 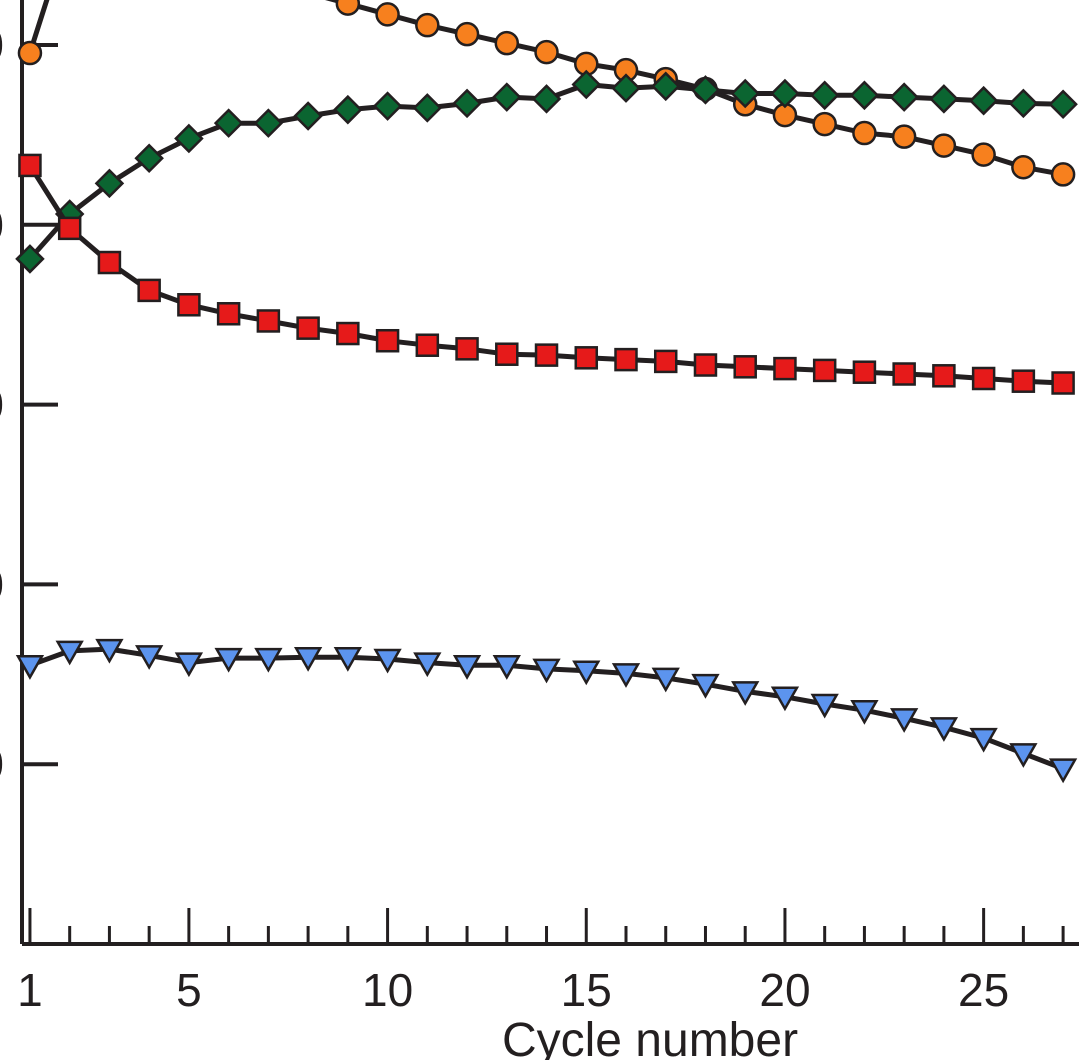 What do you see at coordinates (546, 711) in the screenshot?
I see `series-triangle-down` at bounding box center [546, 711].